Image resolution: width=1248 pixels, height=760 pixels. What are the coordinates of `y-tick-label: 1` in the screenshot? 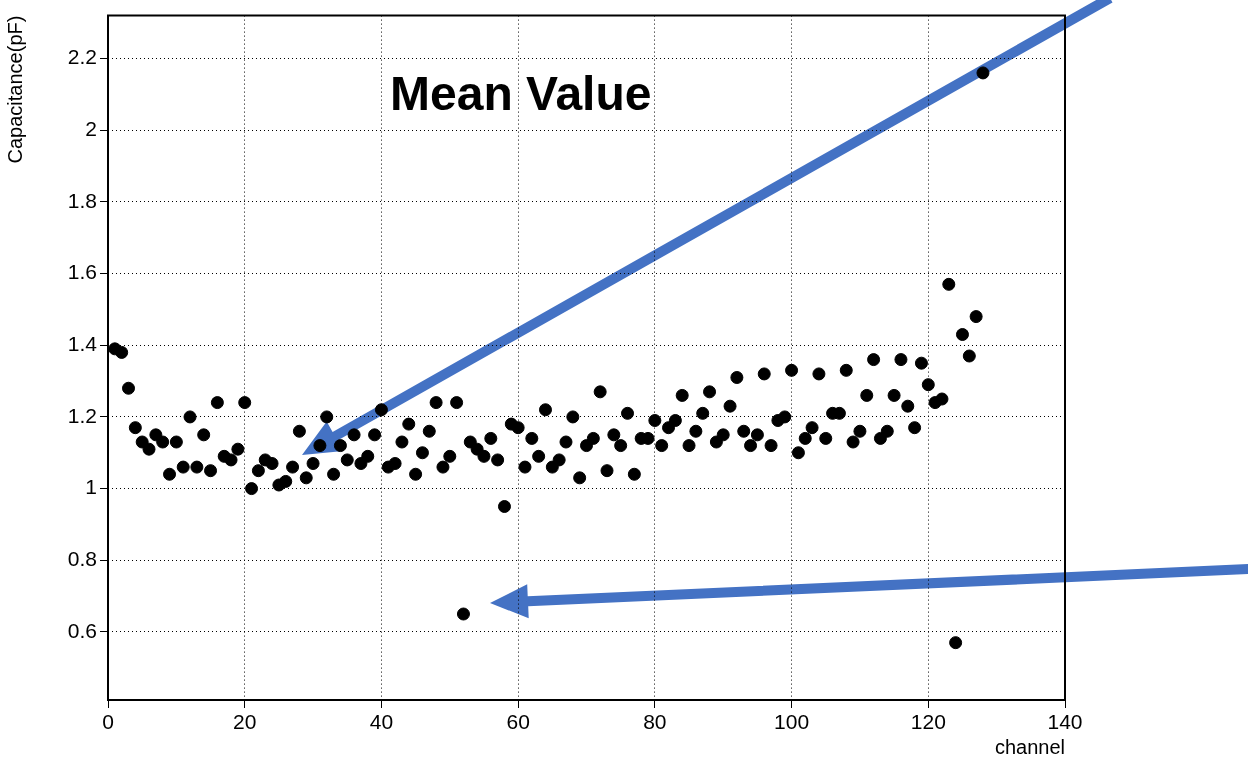 It's located at (91, 487).